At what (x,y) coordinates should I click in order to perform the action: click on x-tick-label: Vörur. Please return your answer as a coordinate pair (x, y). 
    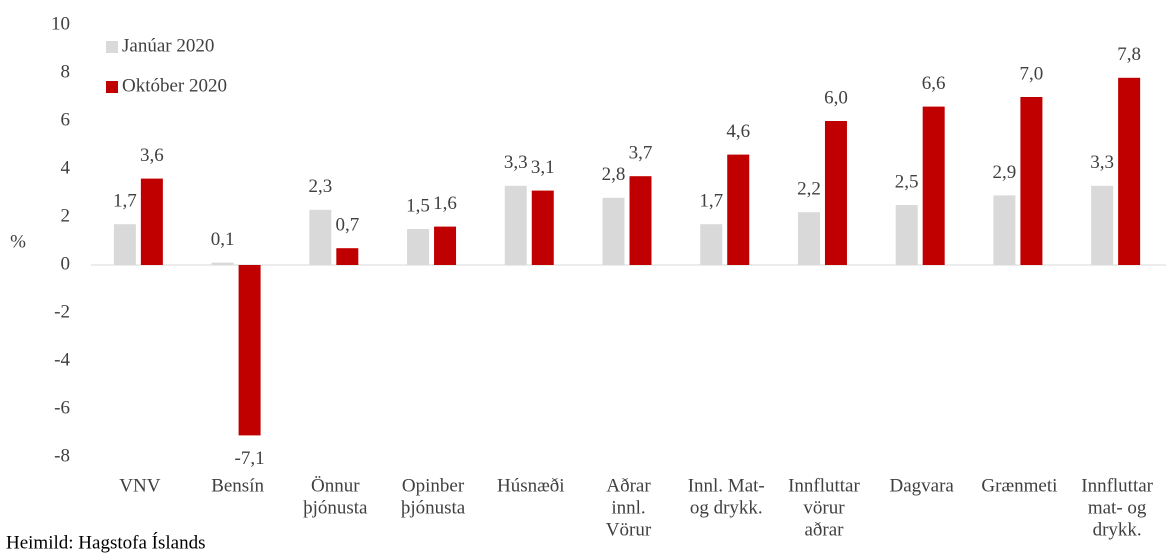
    Looking at the image, I should click on (629, 529).